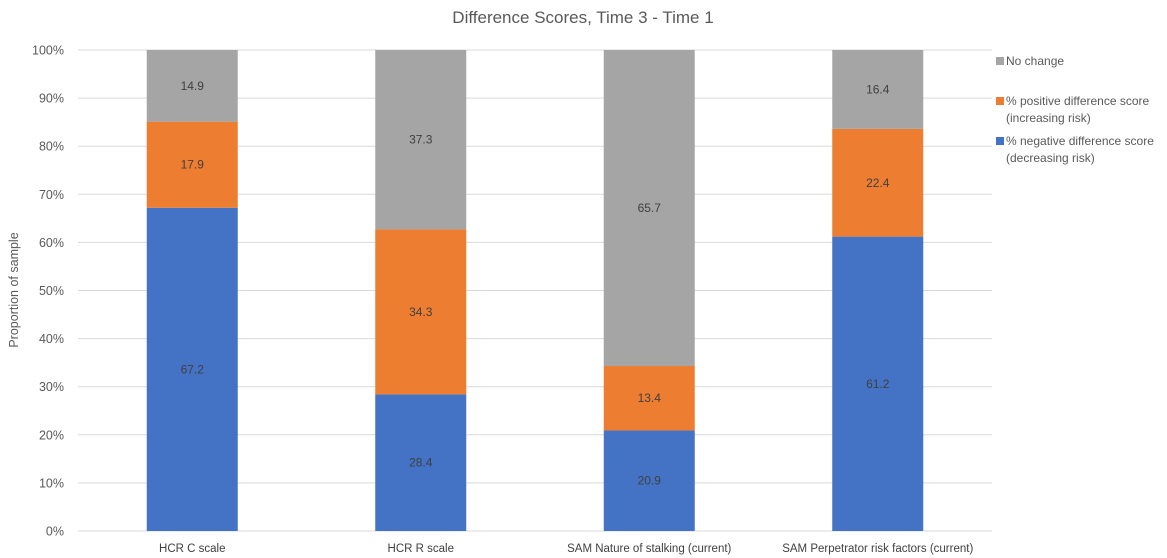 Image resolution: width=1167 pixels, height=558 pixels. I want to click on x-category-label: HCR C scale, so click(192, 549).